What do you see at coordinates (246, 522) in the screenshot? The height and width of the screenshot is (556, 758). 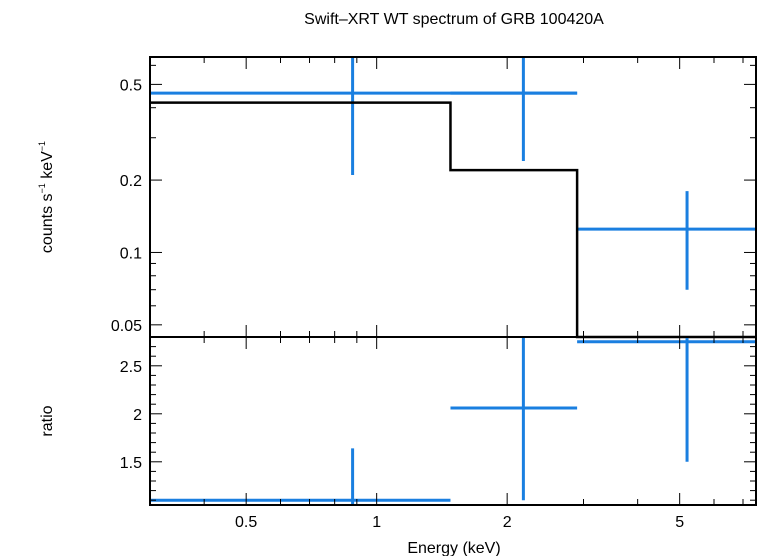 I see `x-tick-label: 0.5` at bounding box center [246, 522].